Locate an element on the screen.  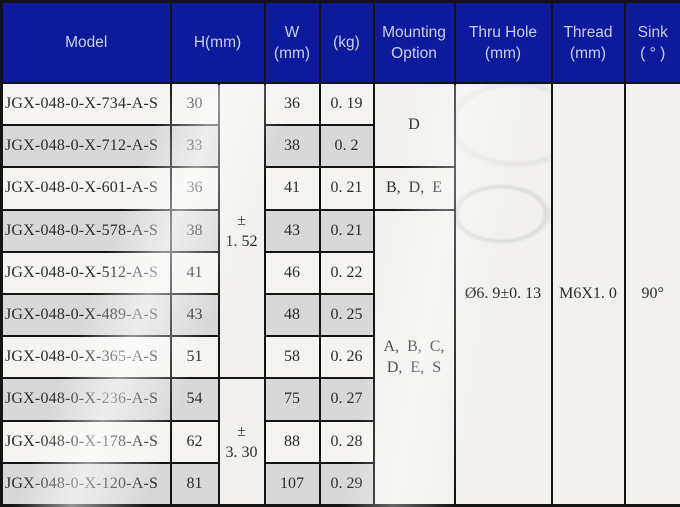
col-header-h: H(mm) is located at coordinates (217, 42).